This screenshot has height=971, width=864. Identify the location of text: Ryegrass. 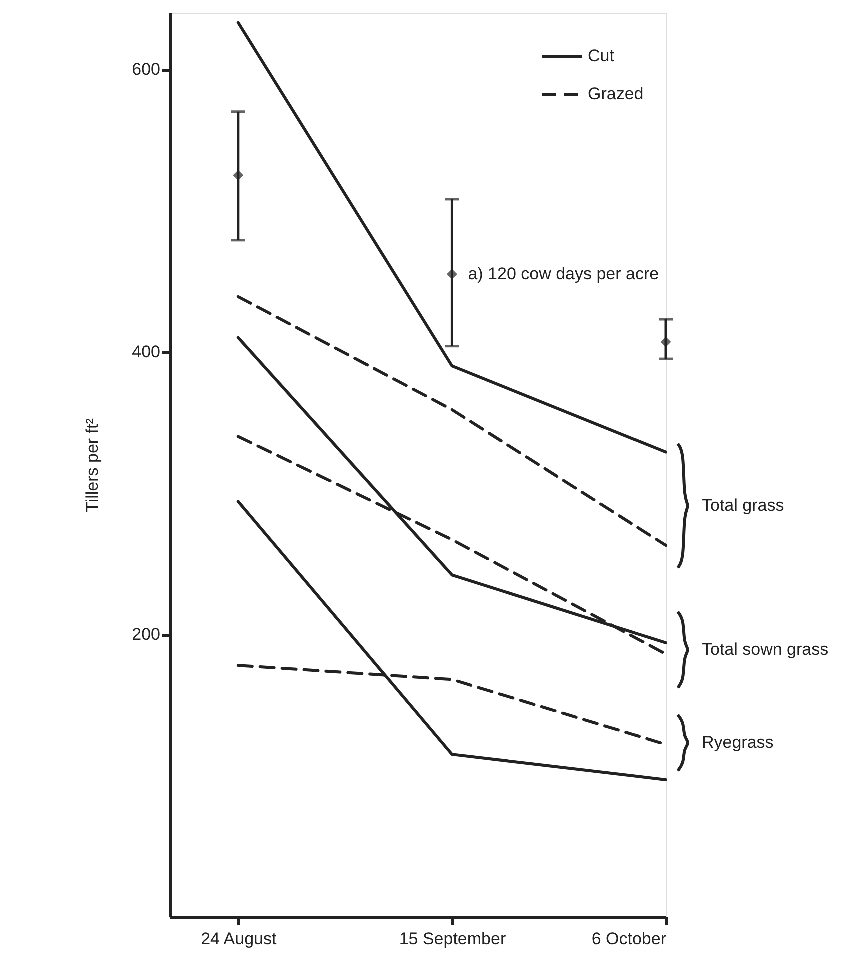
(738, 742).